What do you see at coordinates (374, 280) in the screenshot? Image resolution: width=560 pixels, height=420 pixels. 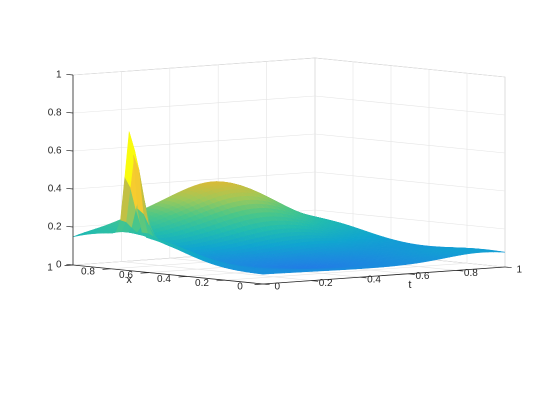 I see `tick-label-t: 0.4` at bounding box center [374, 280].